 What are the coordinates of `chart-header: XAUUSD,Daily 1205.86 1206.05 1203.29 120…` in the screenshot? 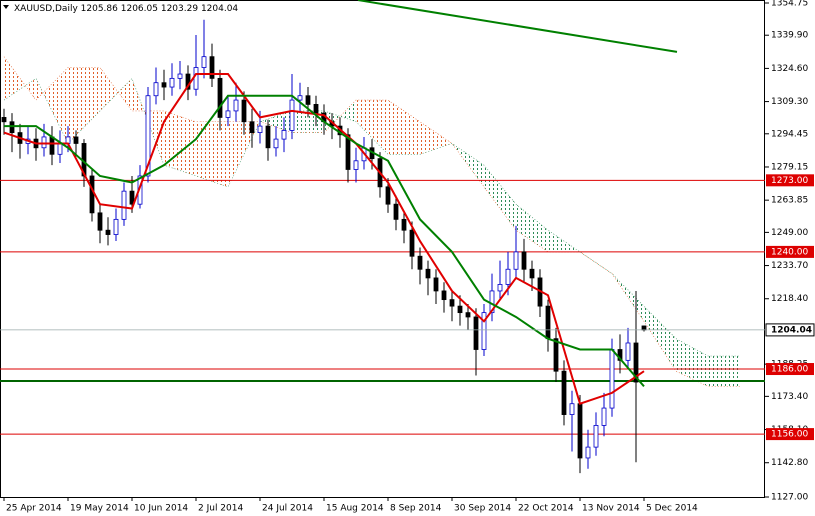 It's located at (126, 9).